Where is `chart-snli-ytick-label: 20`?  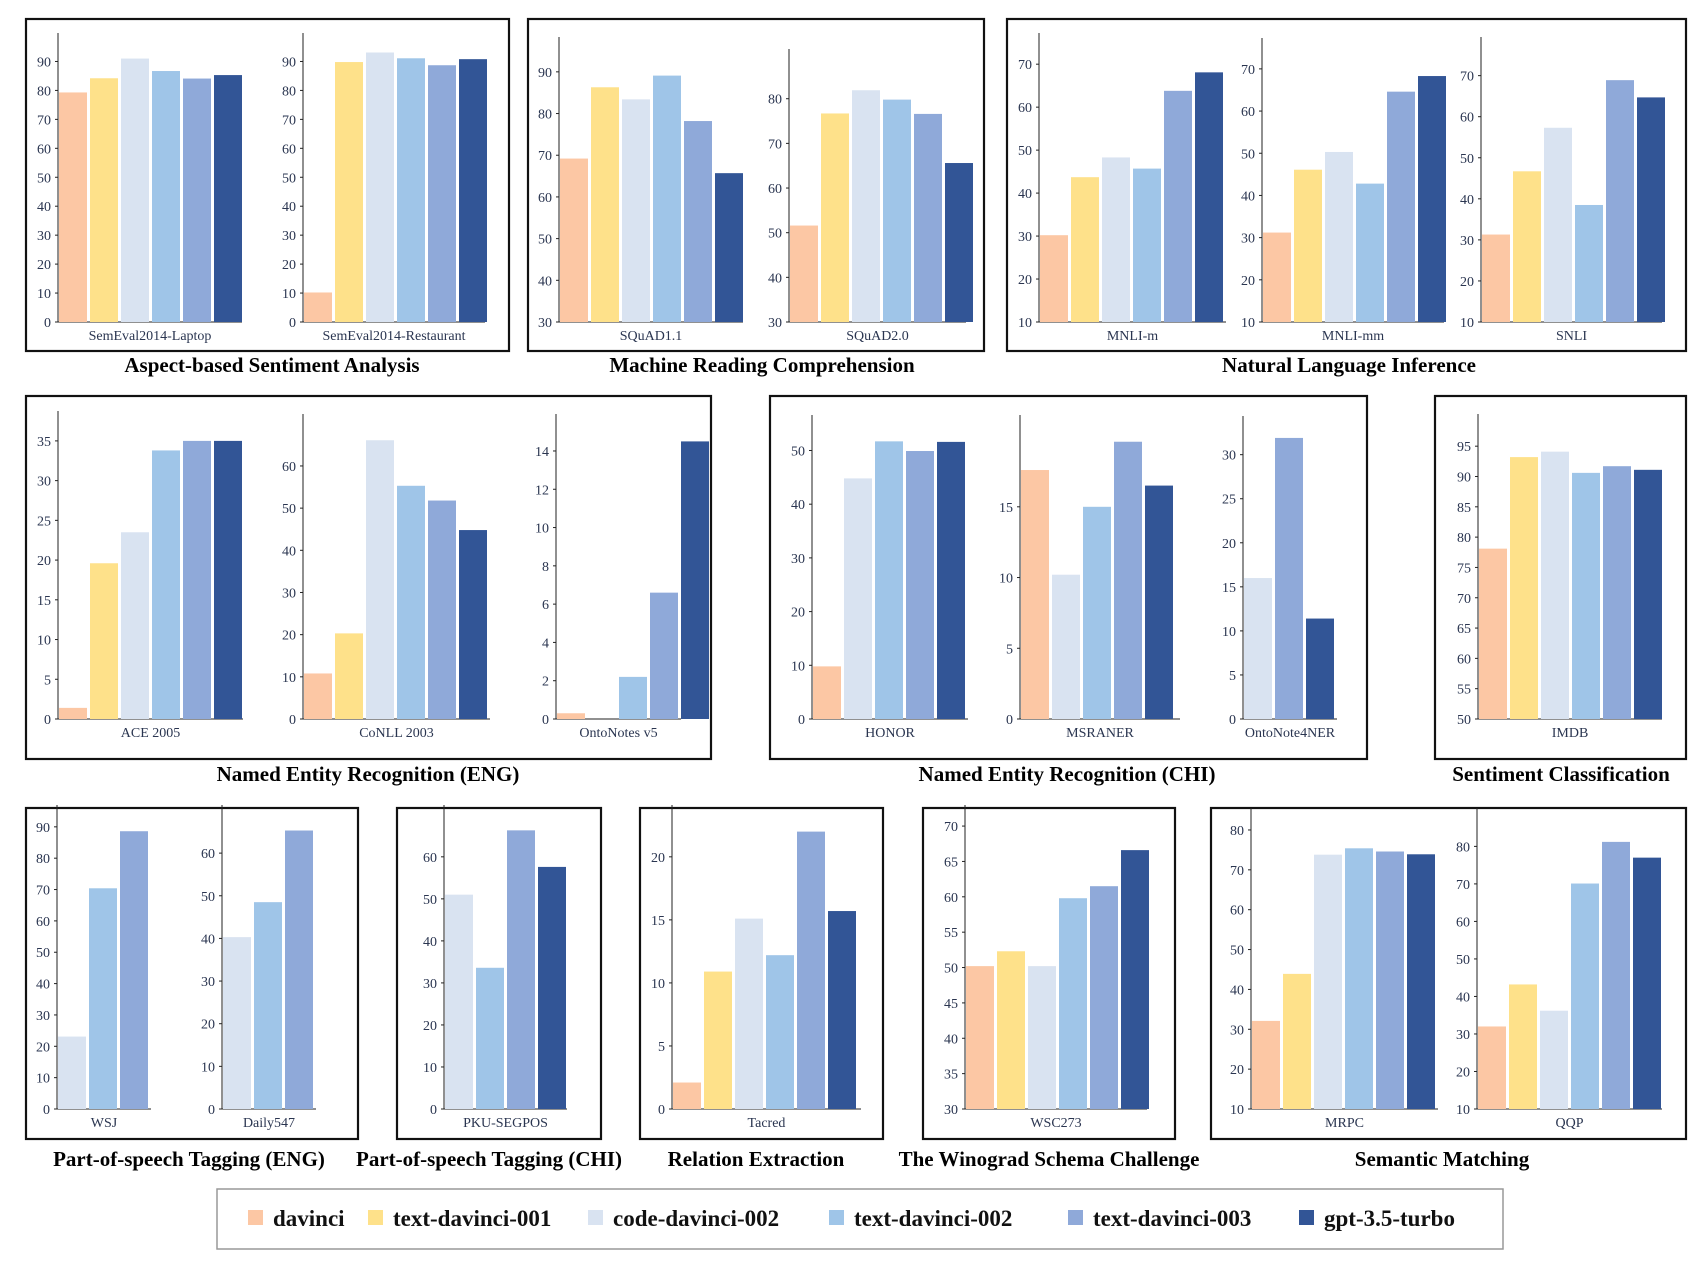 chart-snli-ytick-label: 20 is located at coordinates (1467, 282).